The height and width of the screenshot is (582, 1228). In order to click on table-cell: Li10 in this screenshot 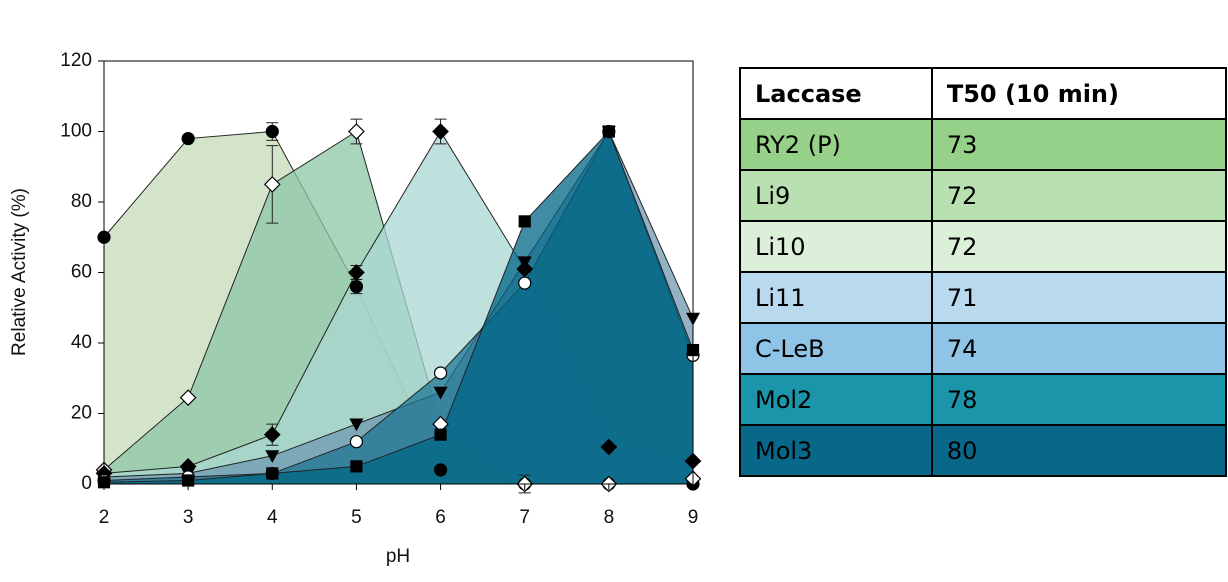, I will do `click(836, 246)`.